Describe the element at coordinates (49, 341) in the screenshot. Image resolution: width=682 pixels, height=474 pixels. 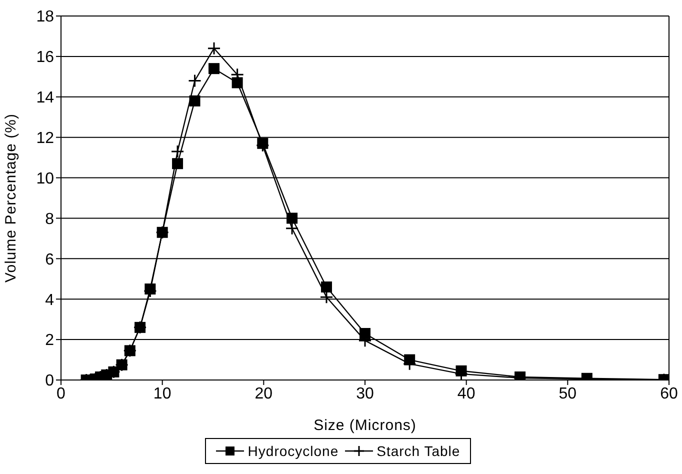
I see `y-tick-label: 2` at that location.